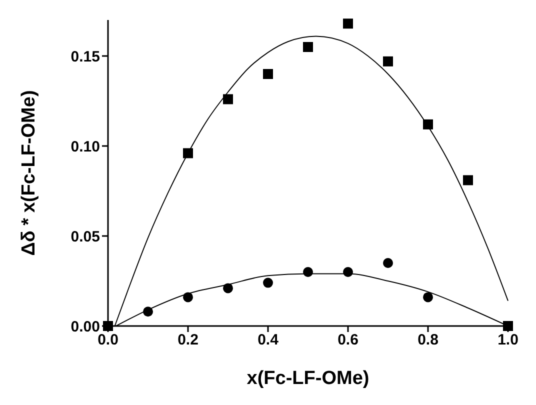 Image resolution: width=536 pixels, height=405 pixels. Describe the element at coordinates (29, 173) in the screenshot. I see `y-axis-title: Δδ * x(Fc-LF-OMe)` at that location.